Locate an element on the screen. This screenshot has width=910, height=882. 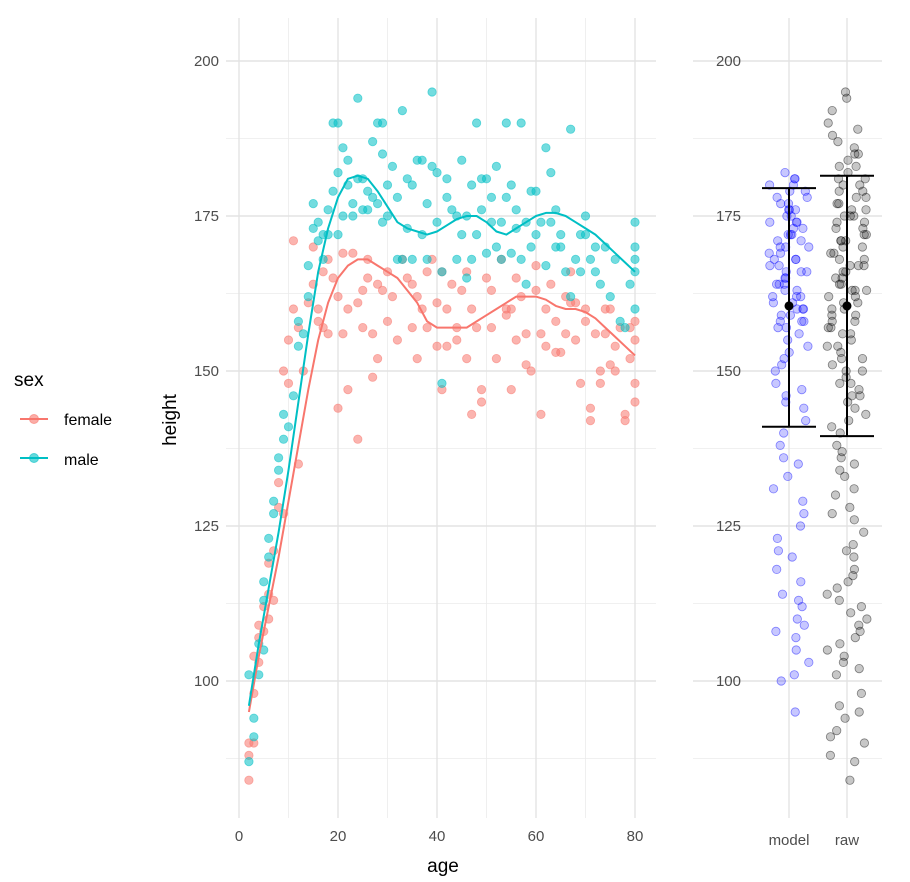
main-x-tick-labels: 0 20 40 60 80 is located at coordinates (439, 836).